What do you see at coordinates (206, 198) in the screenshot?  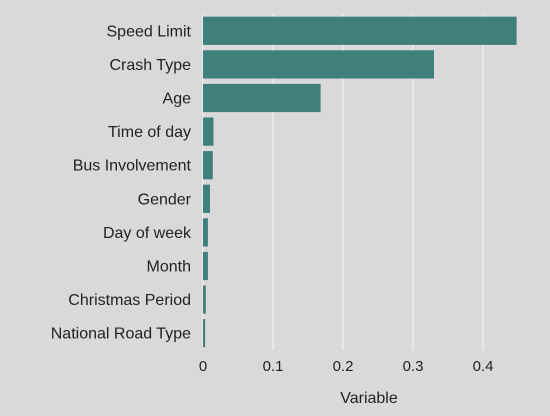 I see `bar-gender` at bounding box center [206, 198].